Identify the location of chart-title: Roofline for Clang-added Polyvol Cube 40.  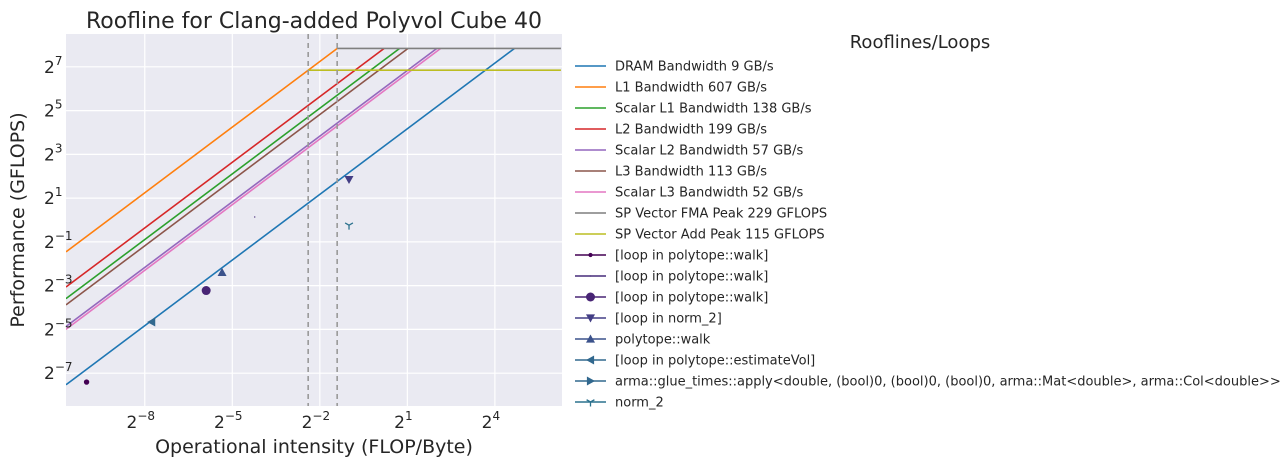
(314, 21).